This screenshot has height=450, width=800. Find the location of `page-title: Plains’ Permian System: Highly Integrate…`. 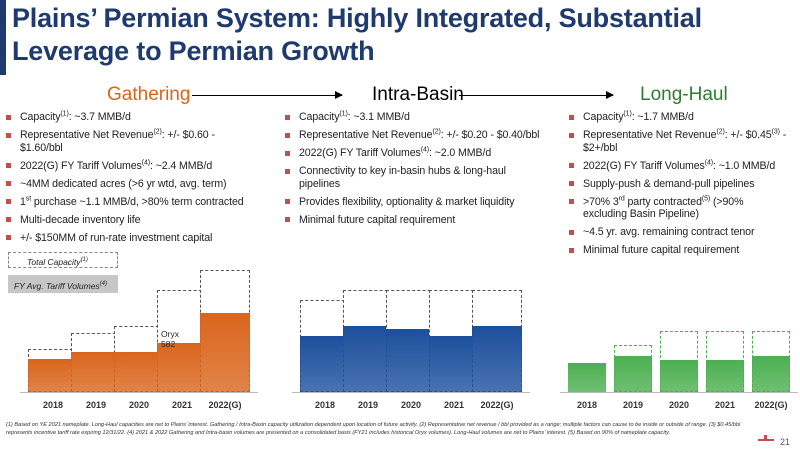

page-title: Plains’ Permian System: Highly Integrate… is located at coordinates (357, 34).